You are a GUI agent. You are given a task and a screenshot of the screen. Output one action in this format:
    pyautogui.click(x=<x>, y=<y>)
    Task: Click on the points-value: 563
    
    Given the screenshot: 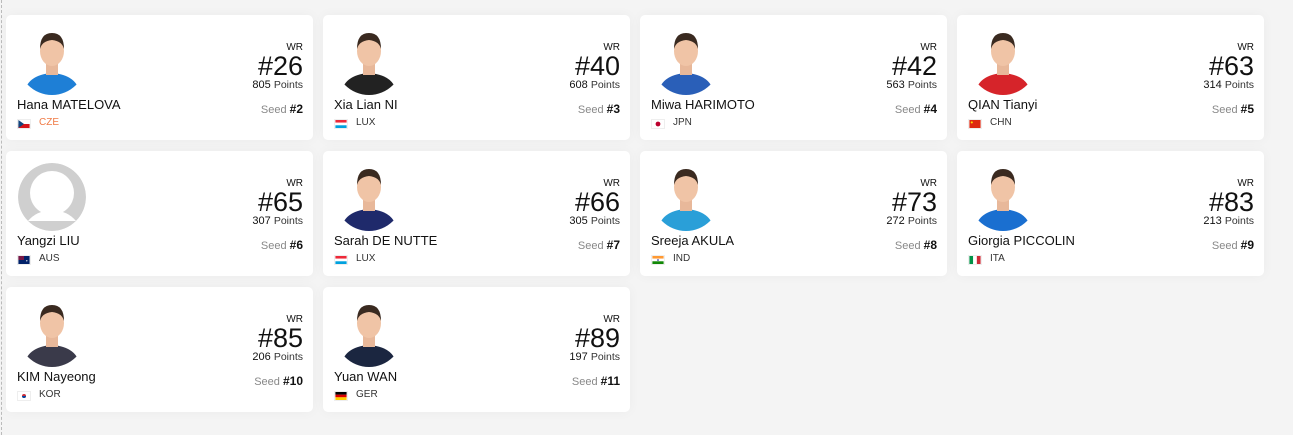 What is the action you would take?
    pyautogui.click(x=895, y=85)
    